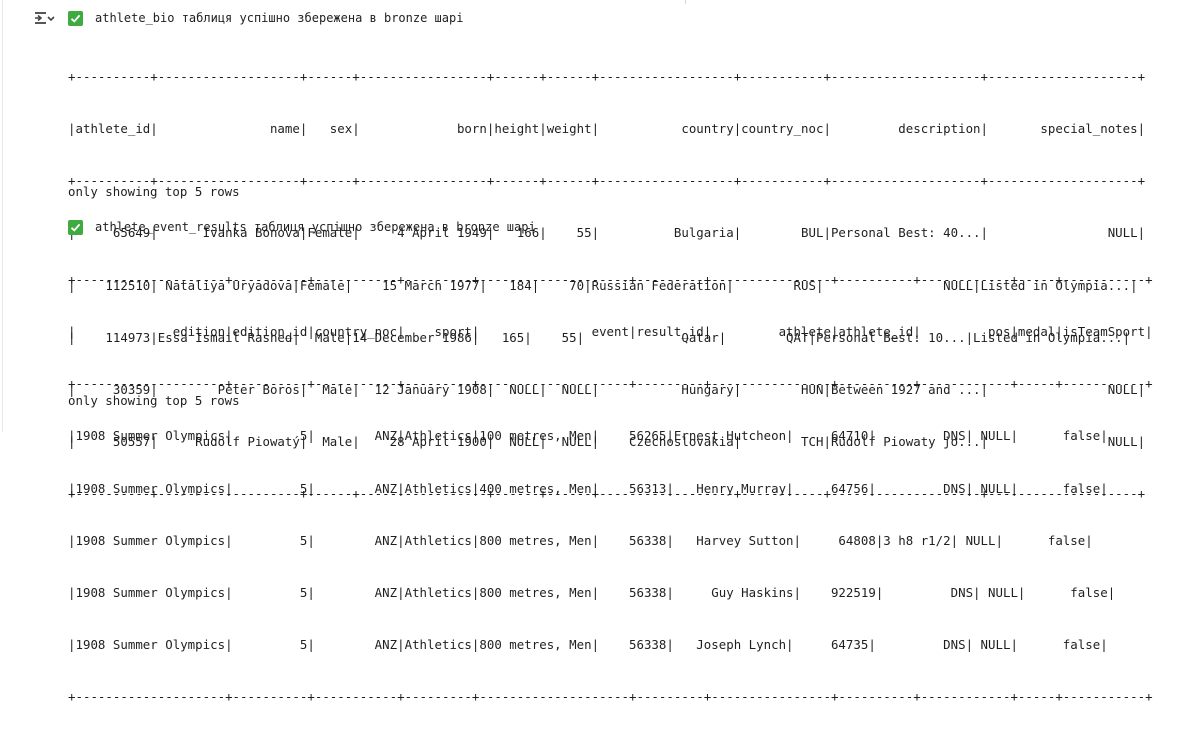 Image resolution: width=1204 pixels, height=741 pixels. Describe the element at coordinates (44, 19) in the screenshot. I see `collapse-output-icon` at that location.